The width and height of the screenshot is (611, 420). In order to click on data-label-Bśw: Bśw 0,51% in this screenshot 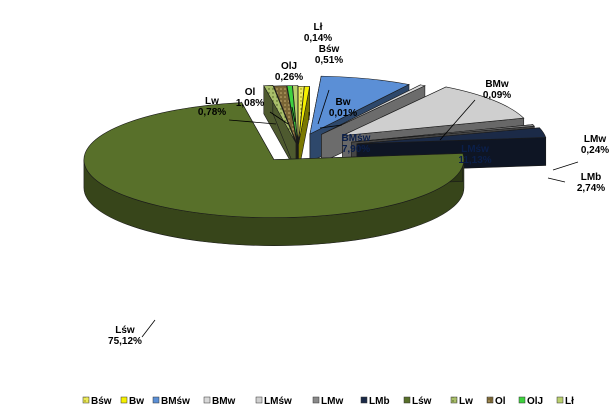, I will do `click(329, 55)`.